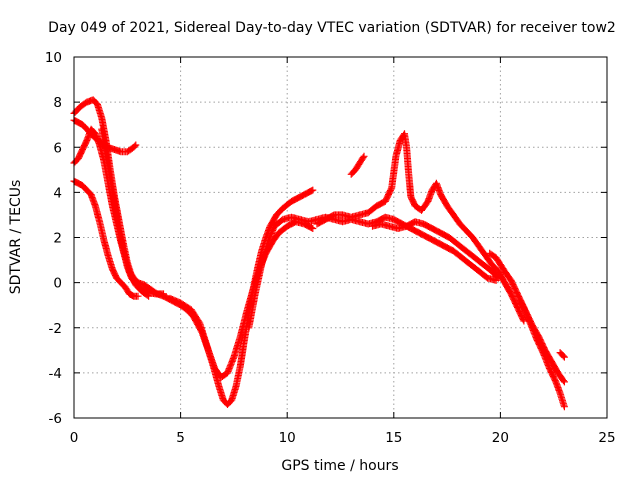 The height and width of the screenshot is (480, 640). I want to click on x-tick-label: 25, so click(606, 438).